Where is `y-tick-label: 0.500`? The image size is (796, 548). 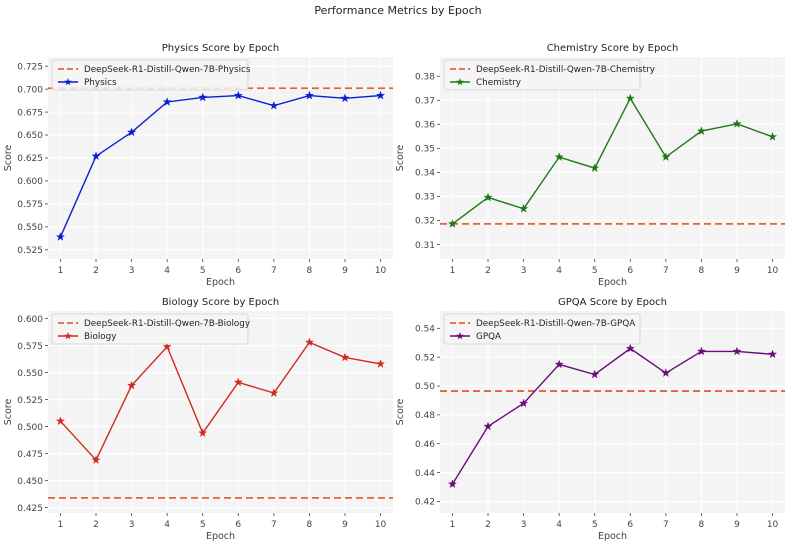
y-tick-label: 0.500 is located at coordinates (30, 428).